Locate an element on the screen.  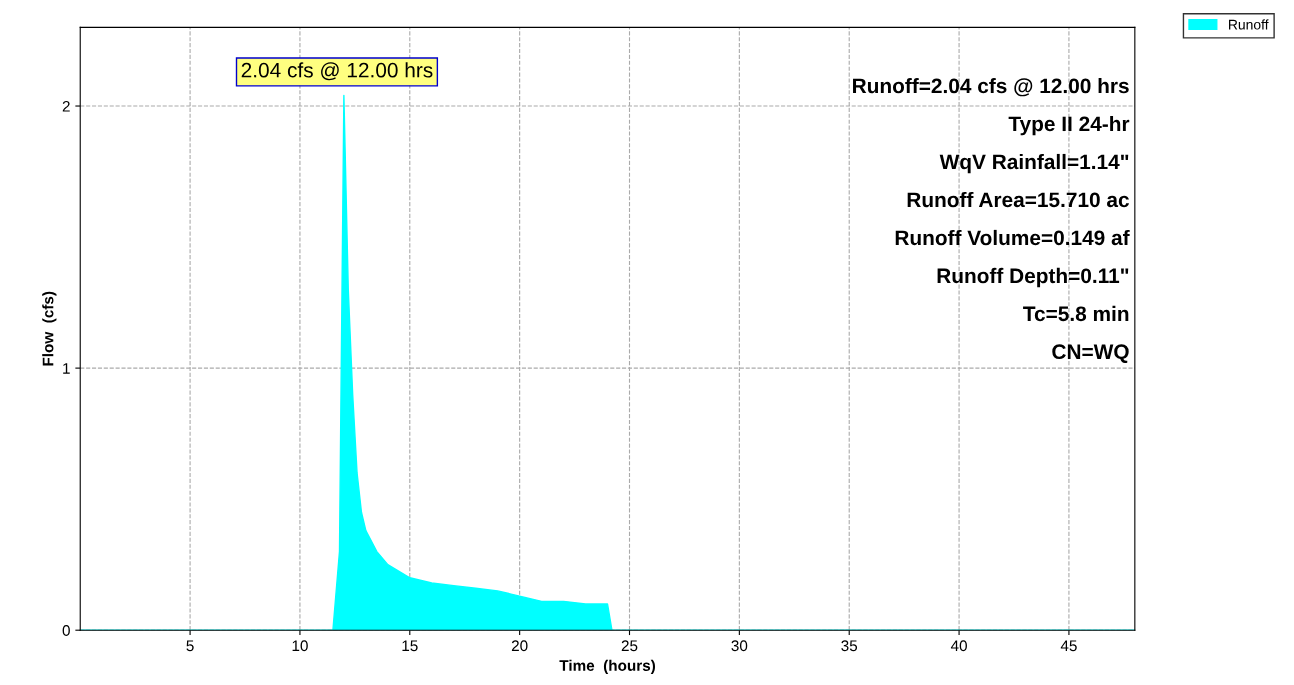
y-axis-title: Flow (cfs) is located at coordinates (49, 328).